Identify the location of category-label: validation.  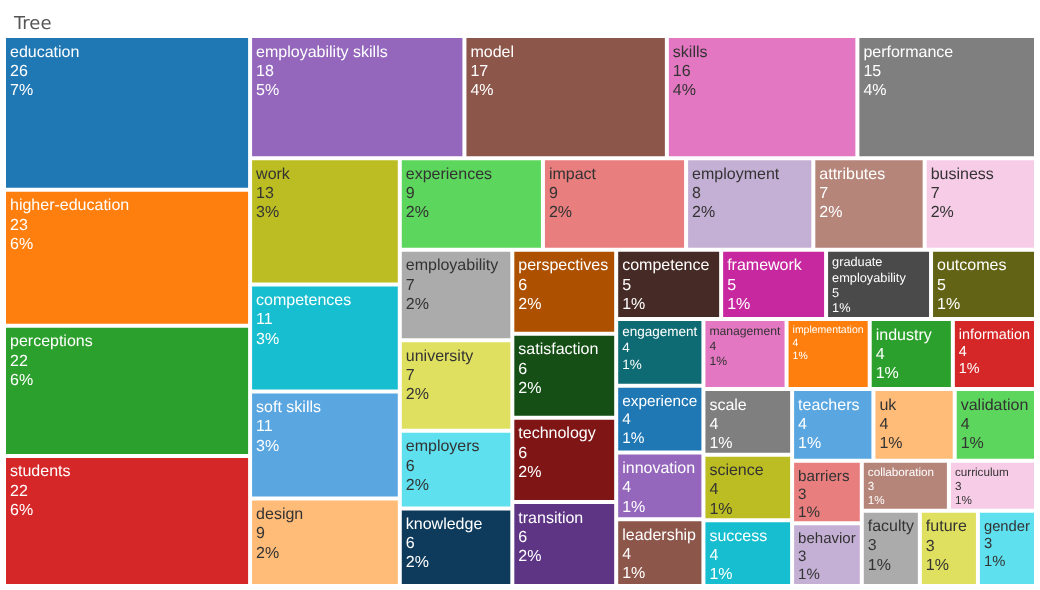
(994, 404).